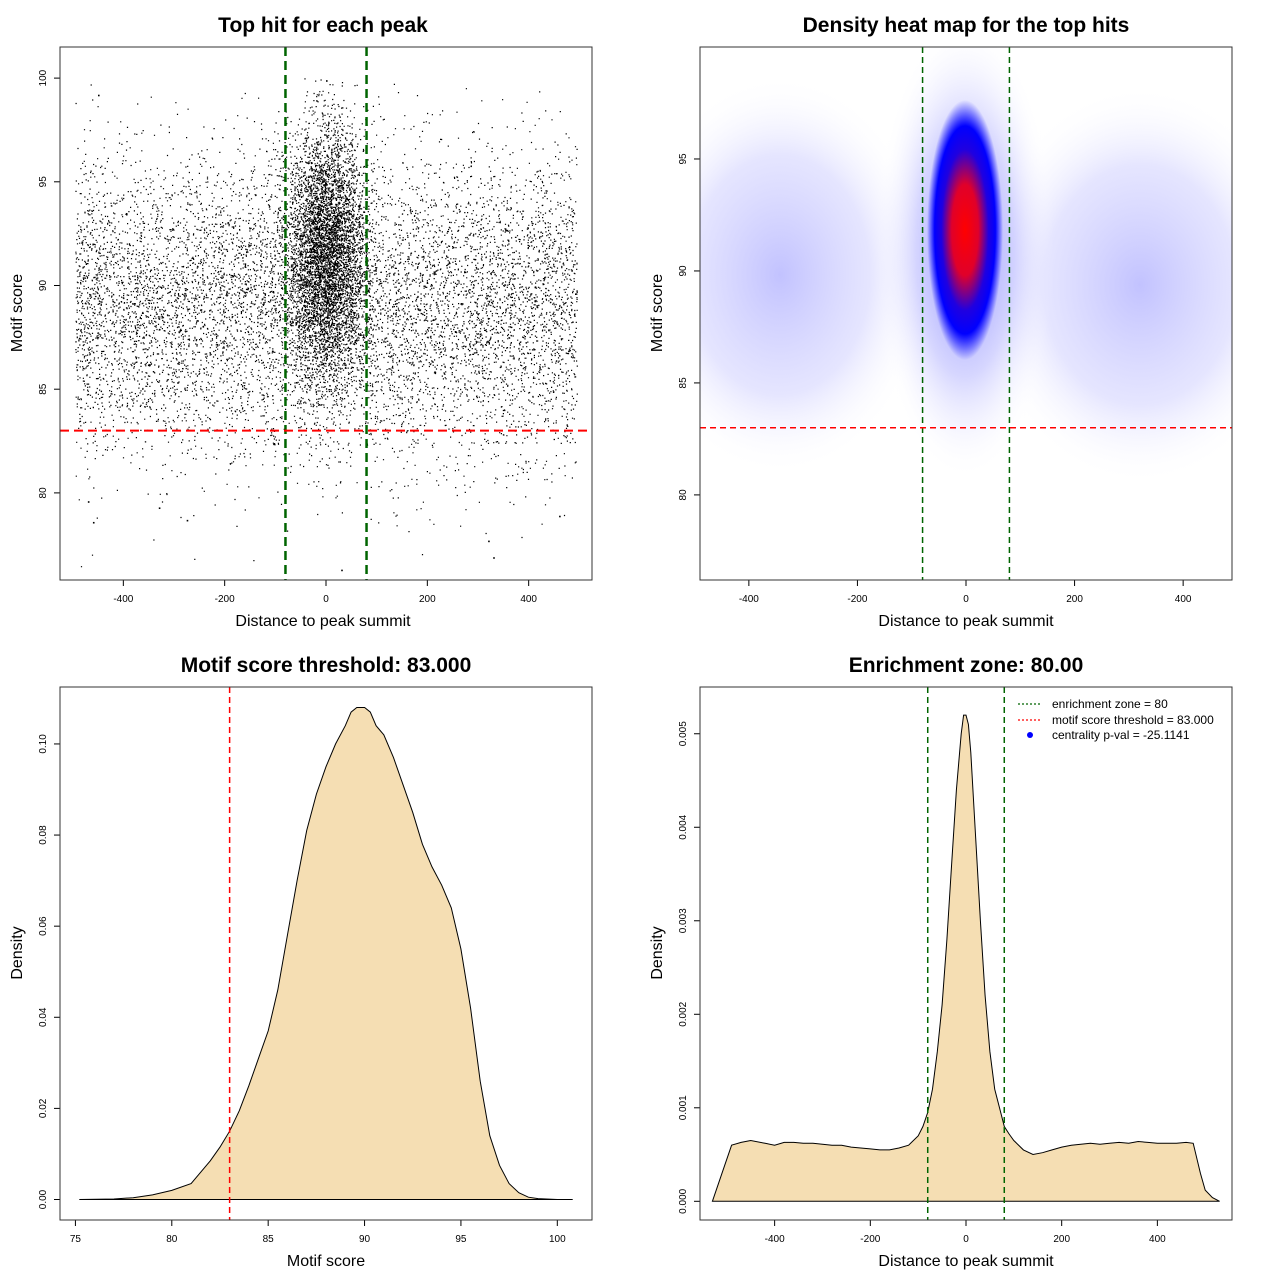 This screenshot has height=1280, width=1280. I want to click on x-tick-label: 100, so click(557, 1239).